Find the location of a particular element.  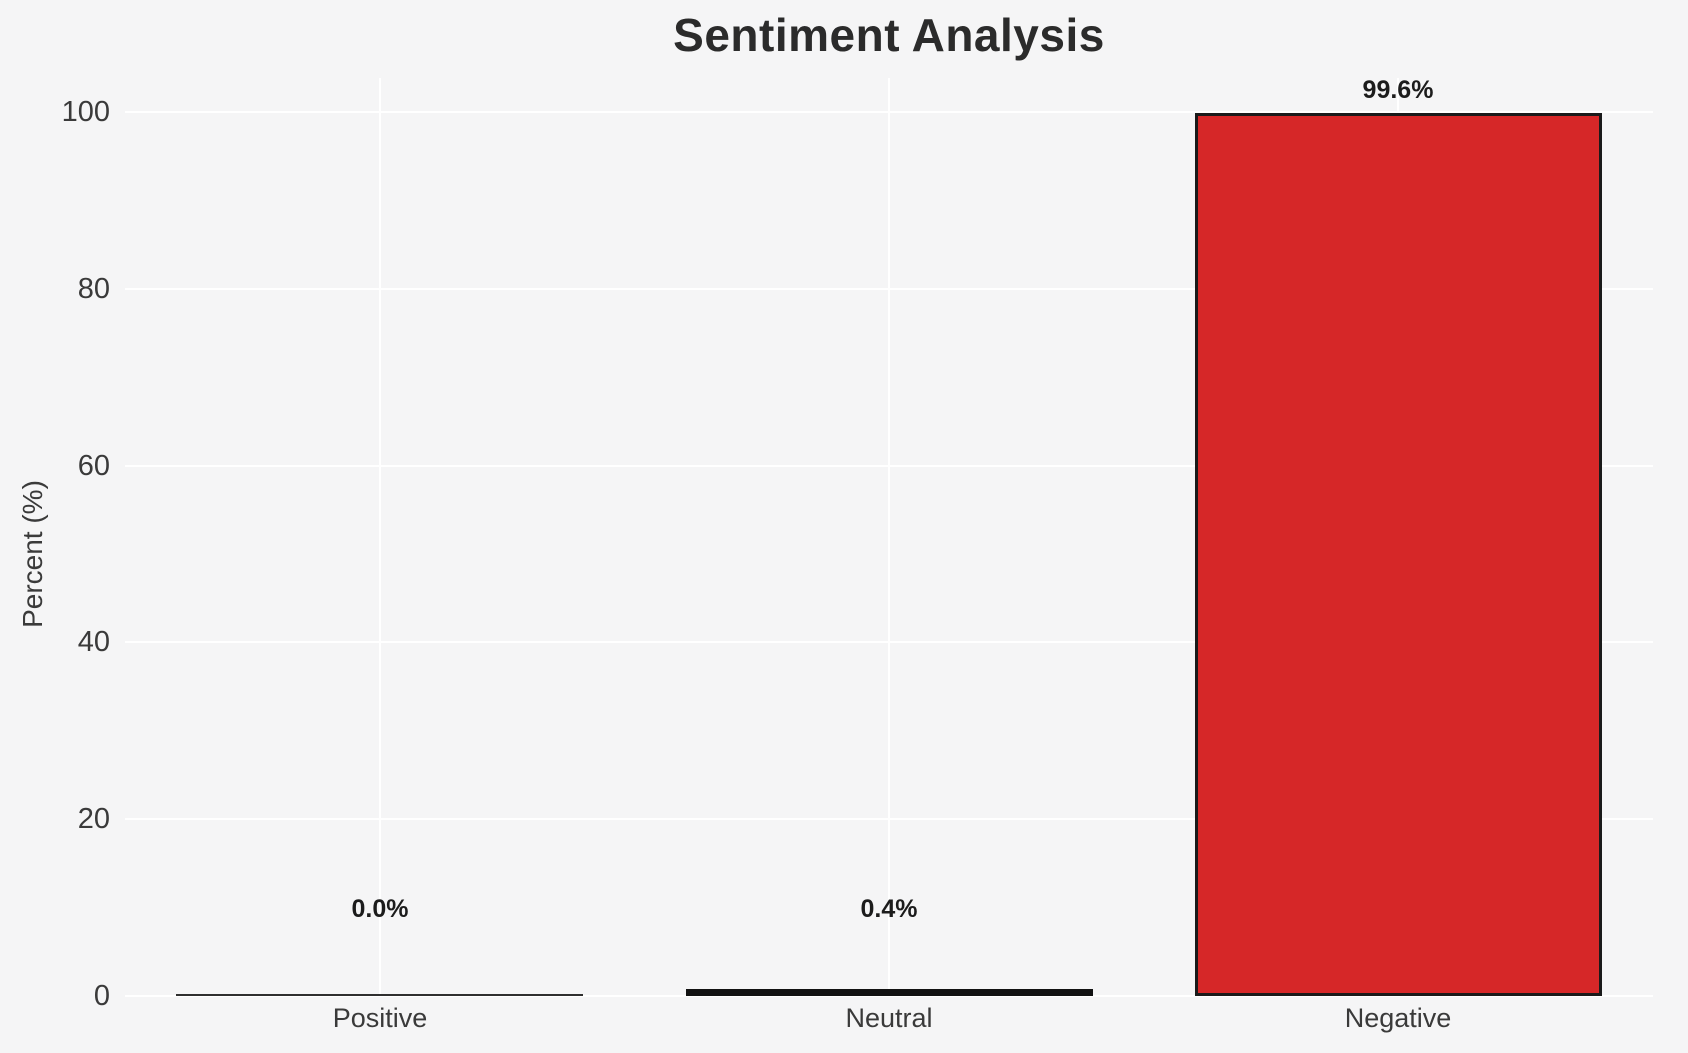

y-axis-tick-0: 0 is located at coordinates (101, 996).